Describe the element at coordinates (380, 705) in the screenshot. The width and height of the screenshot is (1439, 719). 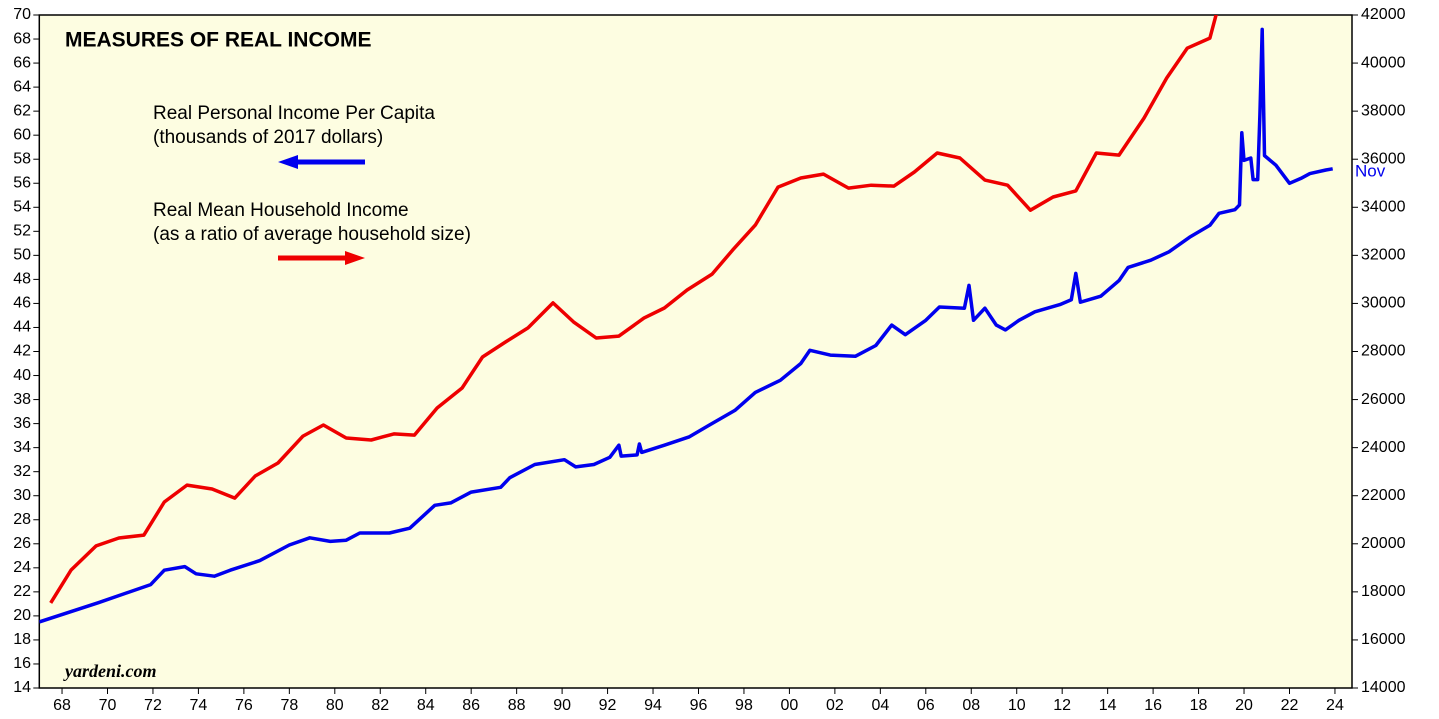
I see `x-tick-label: 82` at that location.